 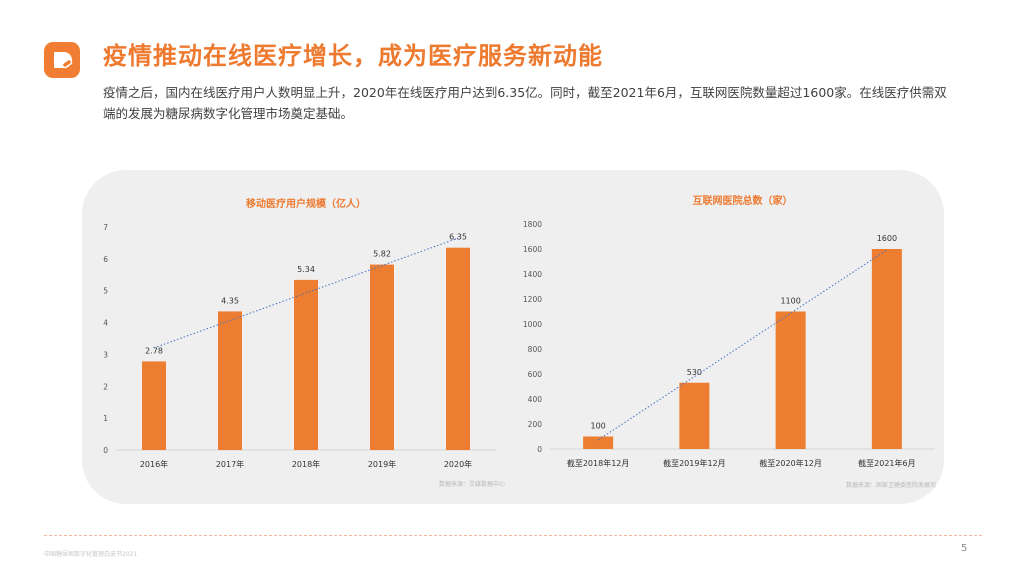 What do you see at coordinates (353, 56) in the screenshot?
I see `page-title: 疫情推动在线医疗增长，成为医疗服务新动能` at bounding box center [353, 56].